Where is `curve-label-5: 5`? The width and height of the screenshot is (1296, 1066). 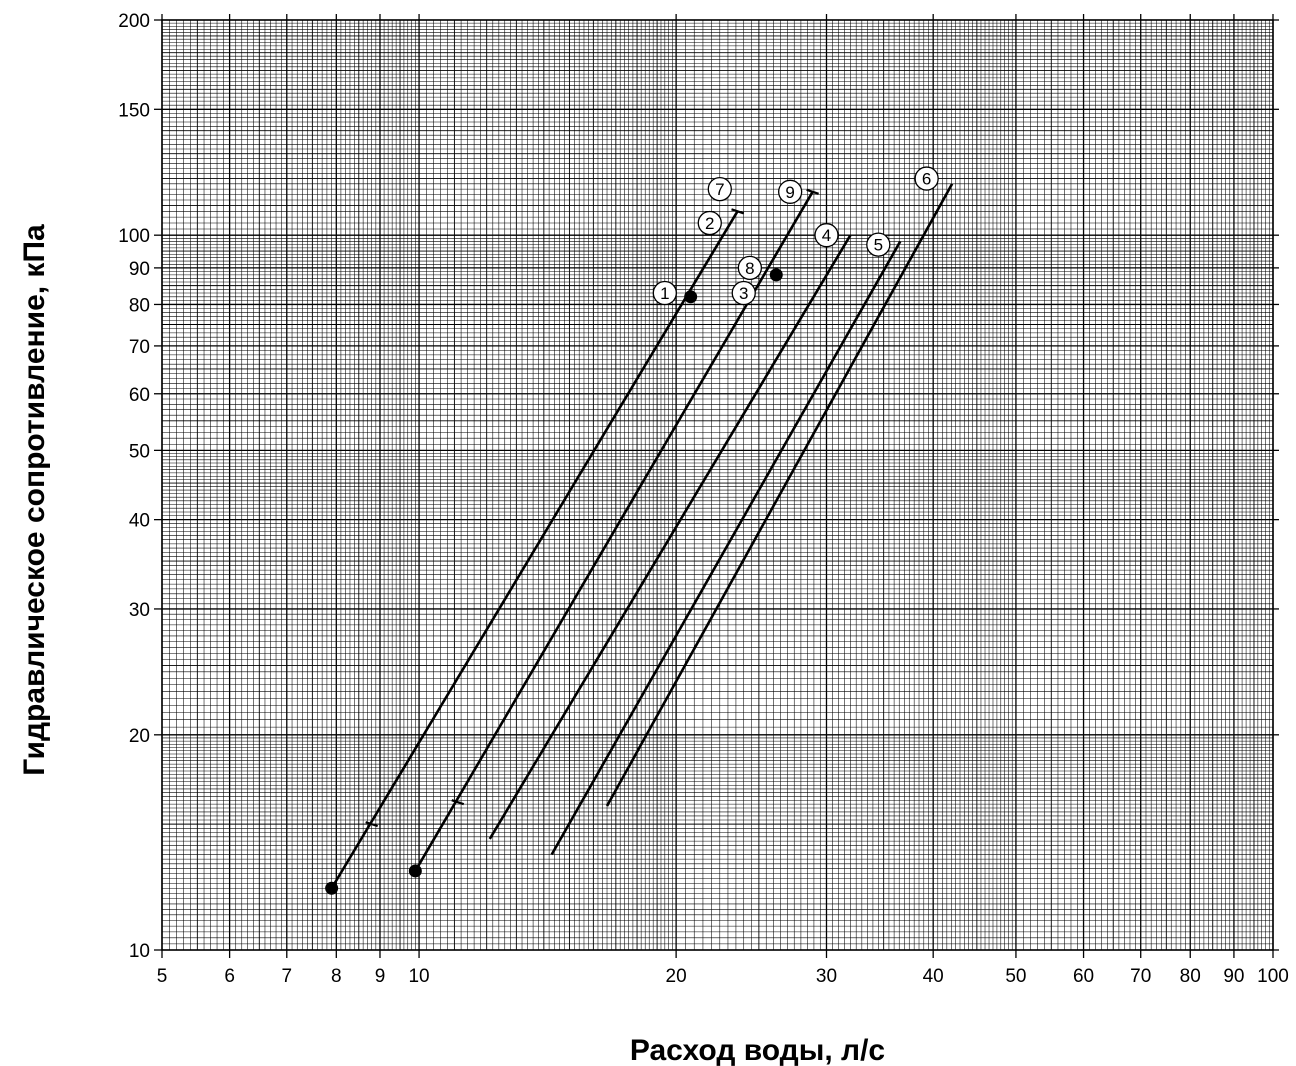 curve-label-5: 5 is located at coordinates (878, 244).